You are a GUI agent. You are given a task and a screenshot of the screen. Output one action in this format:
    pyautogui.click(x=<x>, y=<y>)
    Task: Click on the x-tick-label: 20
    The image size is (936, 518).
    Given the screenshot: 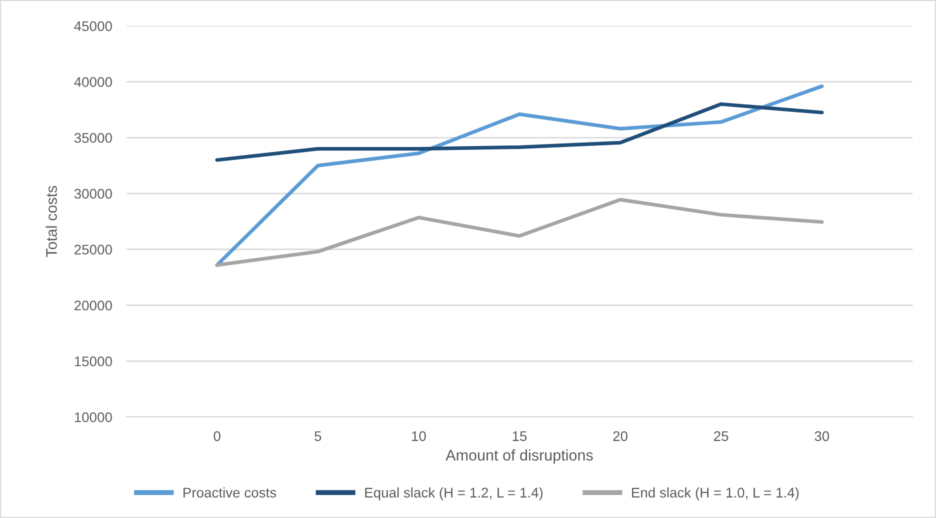 What is the action you would take?
    pyautogui.click(x=620, y=436)
    